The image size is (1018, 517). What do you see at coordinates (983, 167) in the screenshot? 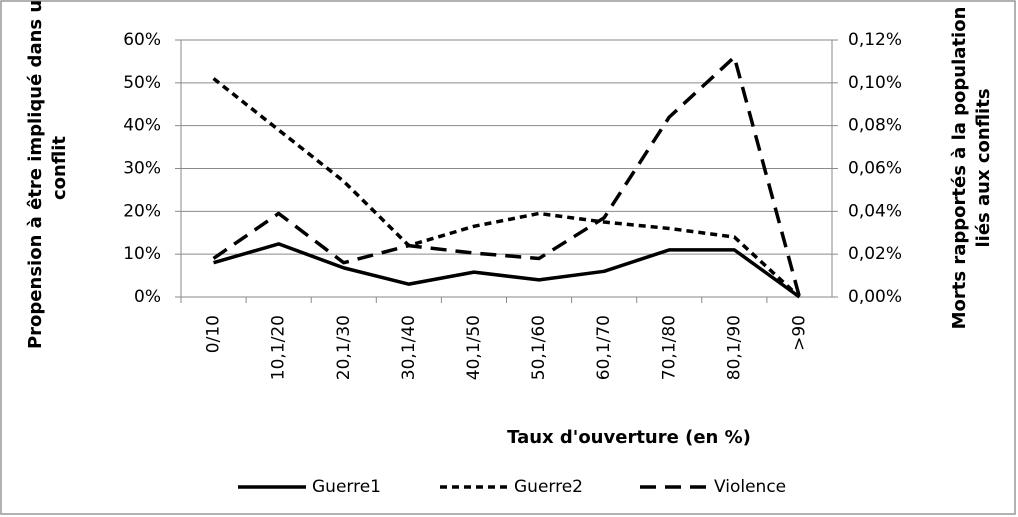
I see `y2-axis-title: liés aux conflits` at bounding box center [983, 167].